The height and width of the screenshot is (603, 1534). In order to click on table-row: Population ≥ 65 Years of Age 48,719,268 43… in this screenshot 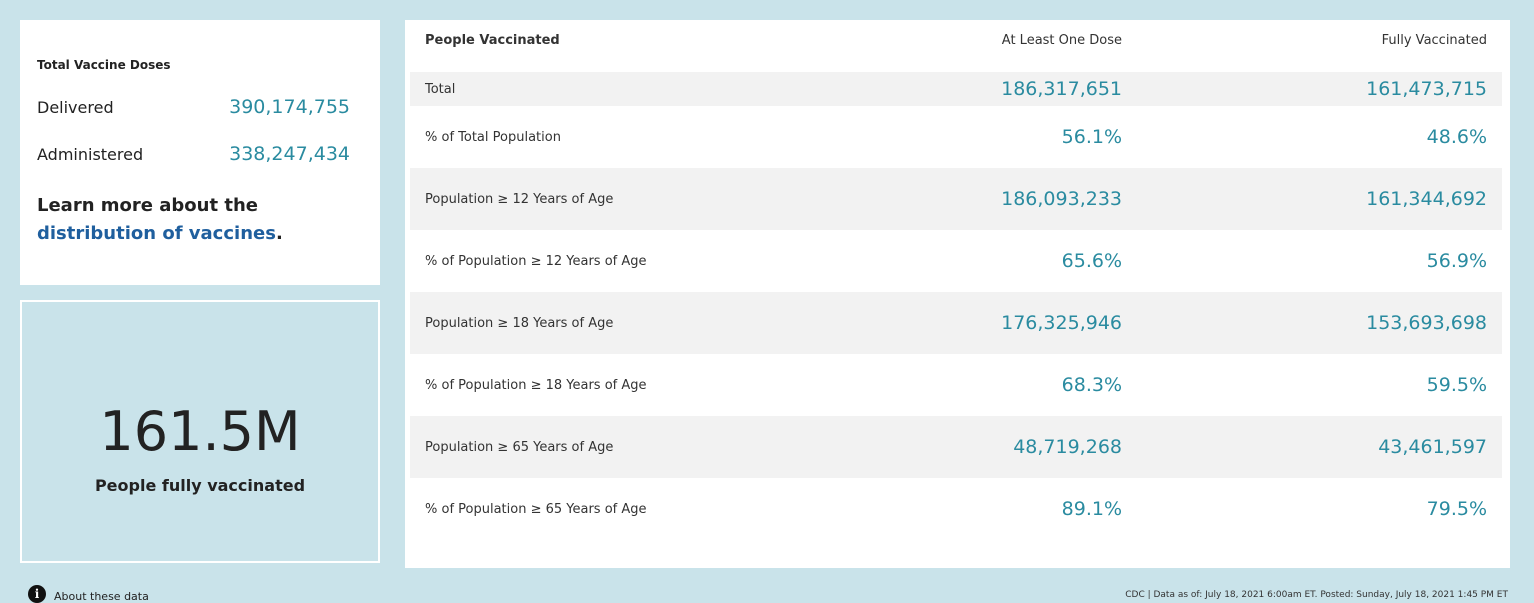, I will do `click(956, 447)`.